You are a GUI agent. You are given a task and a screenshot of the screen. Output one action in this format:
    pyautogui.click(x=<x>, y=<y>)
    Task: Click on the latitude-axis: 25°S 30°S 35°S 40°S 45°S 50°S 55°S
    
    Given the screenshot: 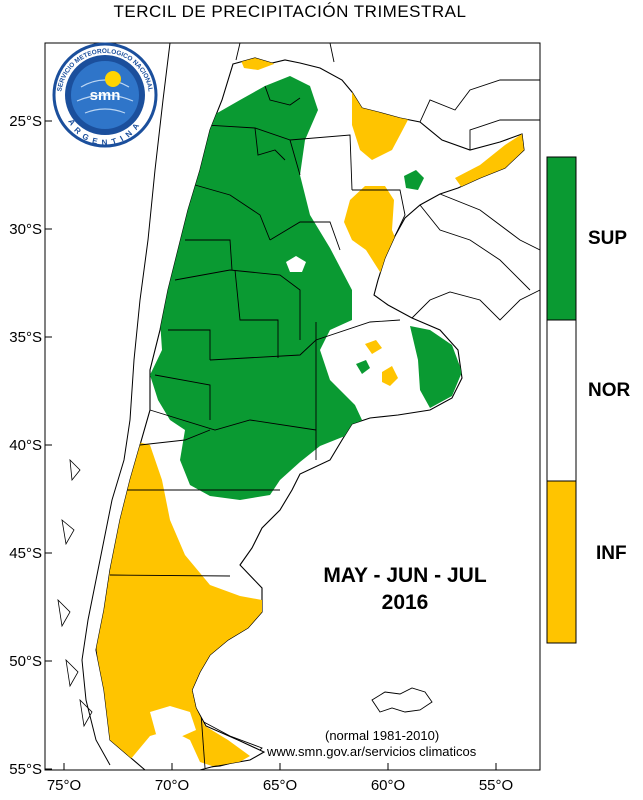 What is the action you would take?
    pyautogui.click(x=30, y=445)
    